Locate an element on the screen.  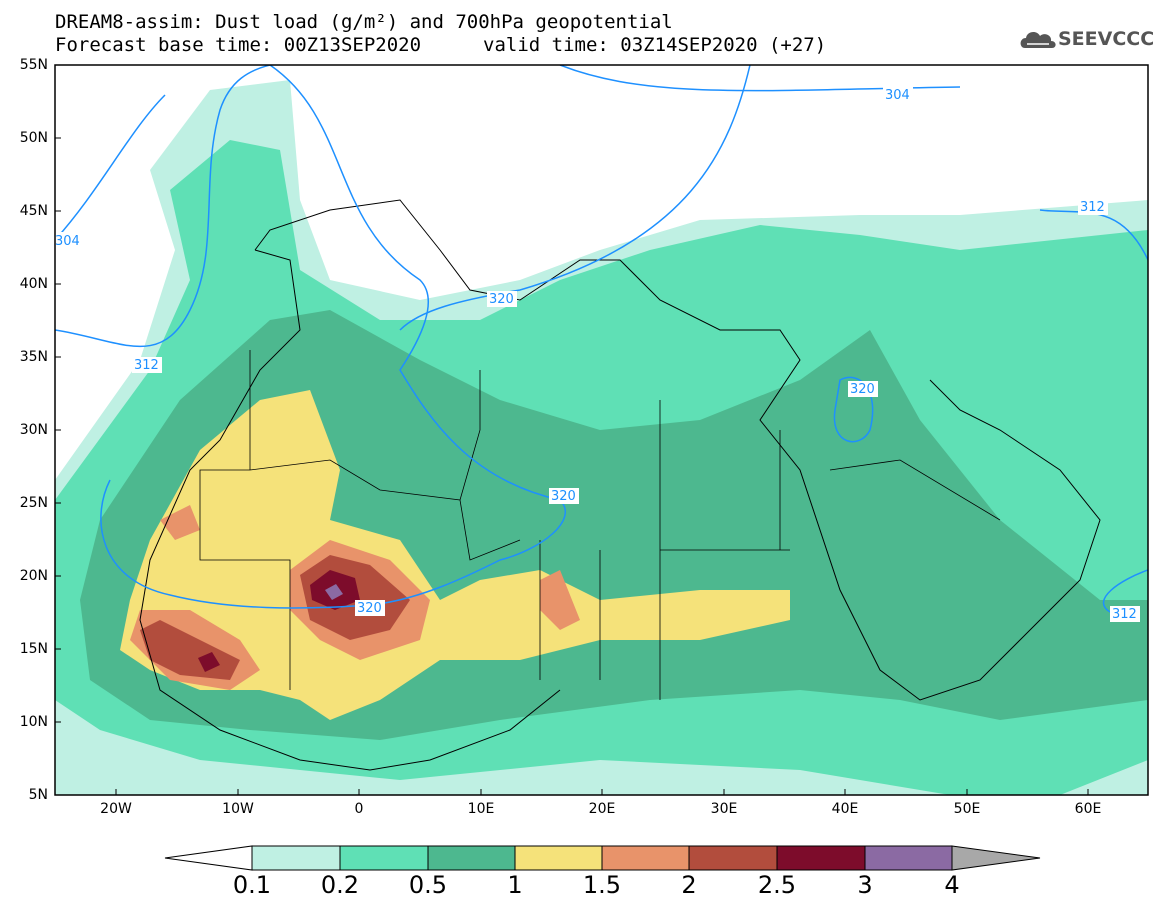
contour-label-312-southeast: 312 is located at coordinates (1124, 614).